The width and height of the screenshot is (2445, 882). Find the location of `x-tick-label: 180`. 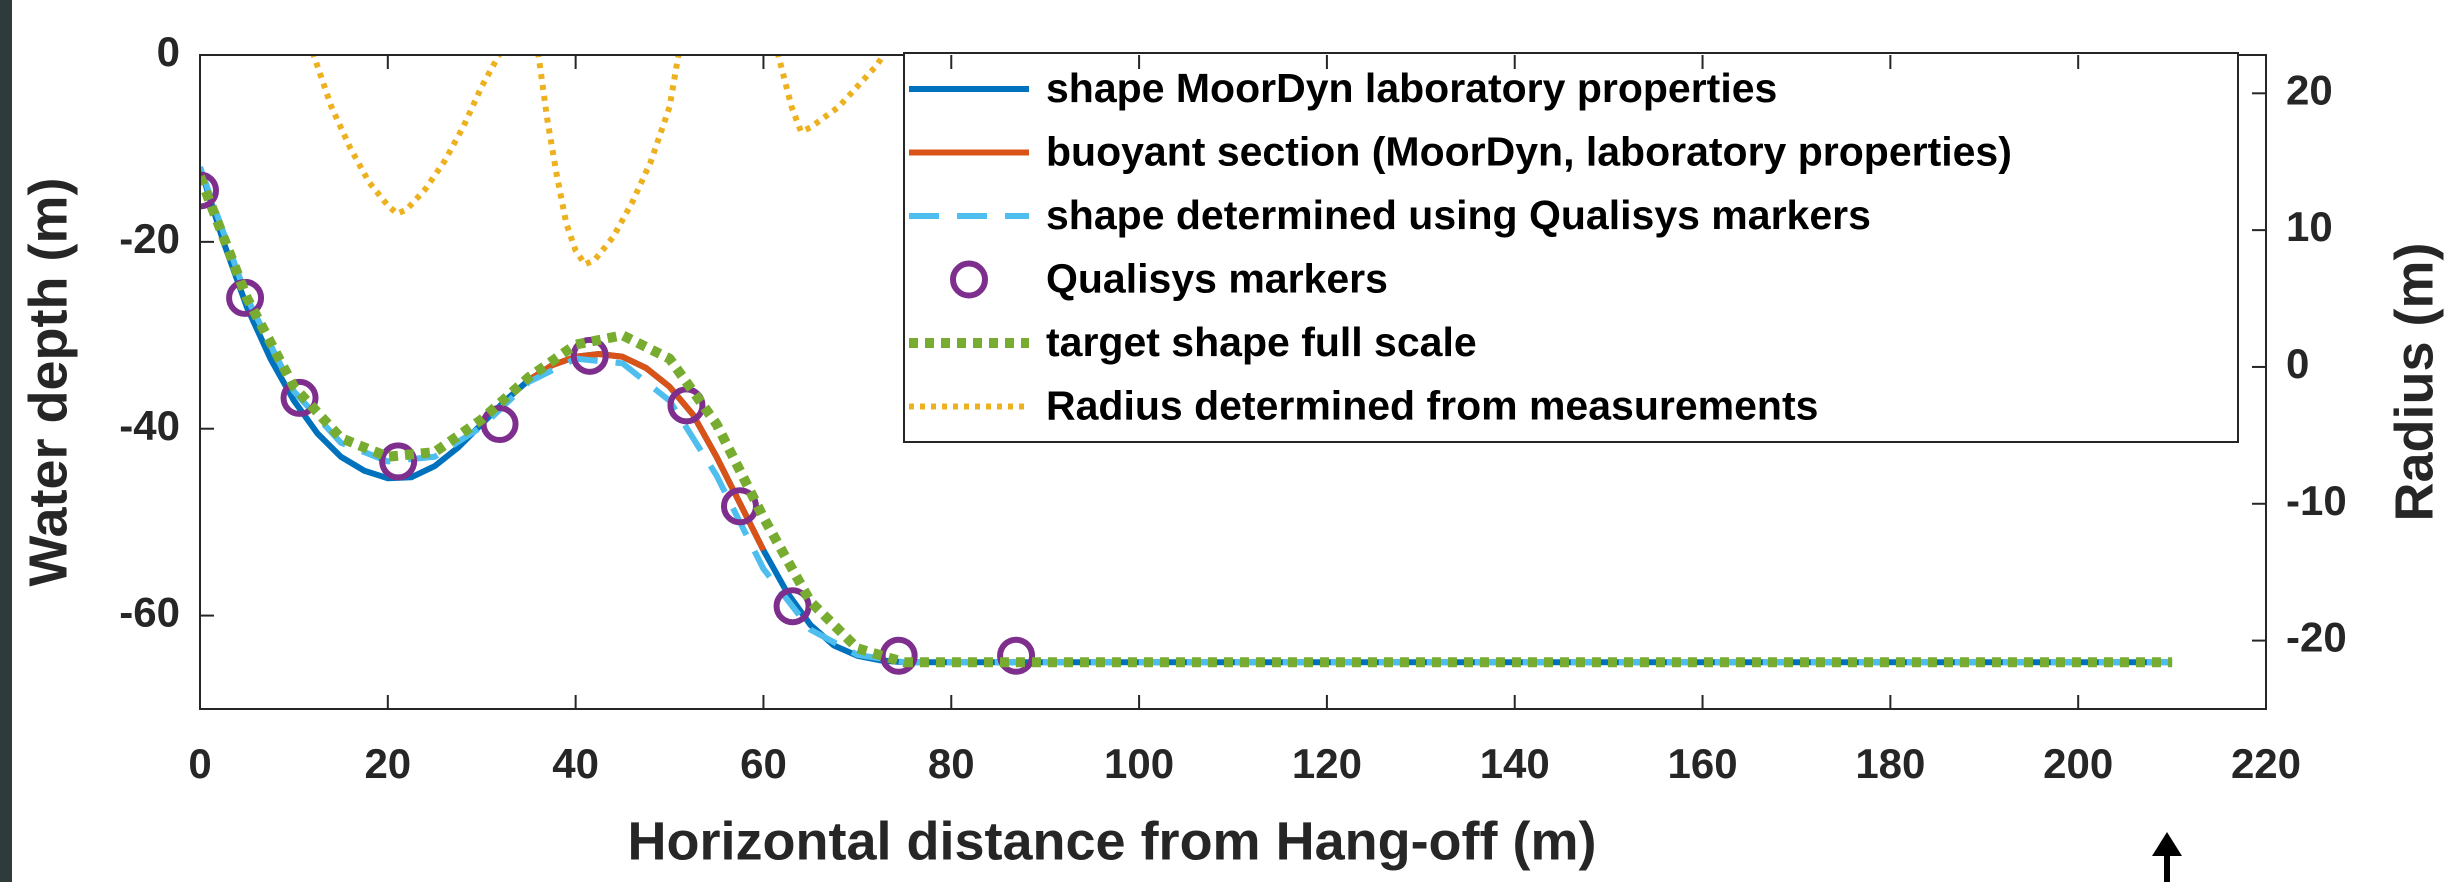

x-tick-label: 180 is located at coordinates (1890, 763).